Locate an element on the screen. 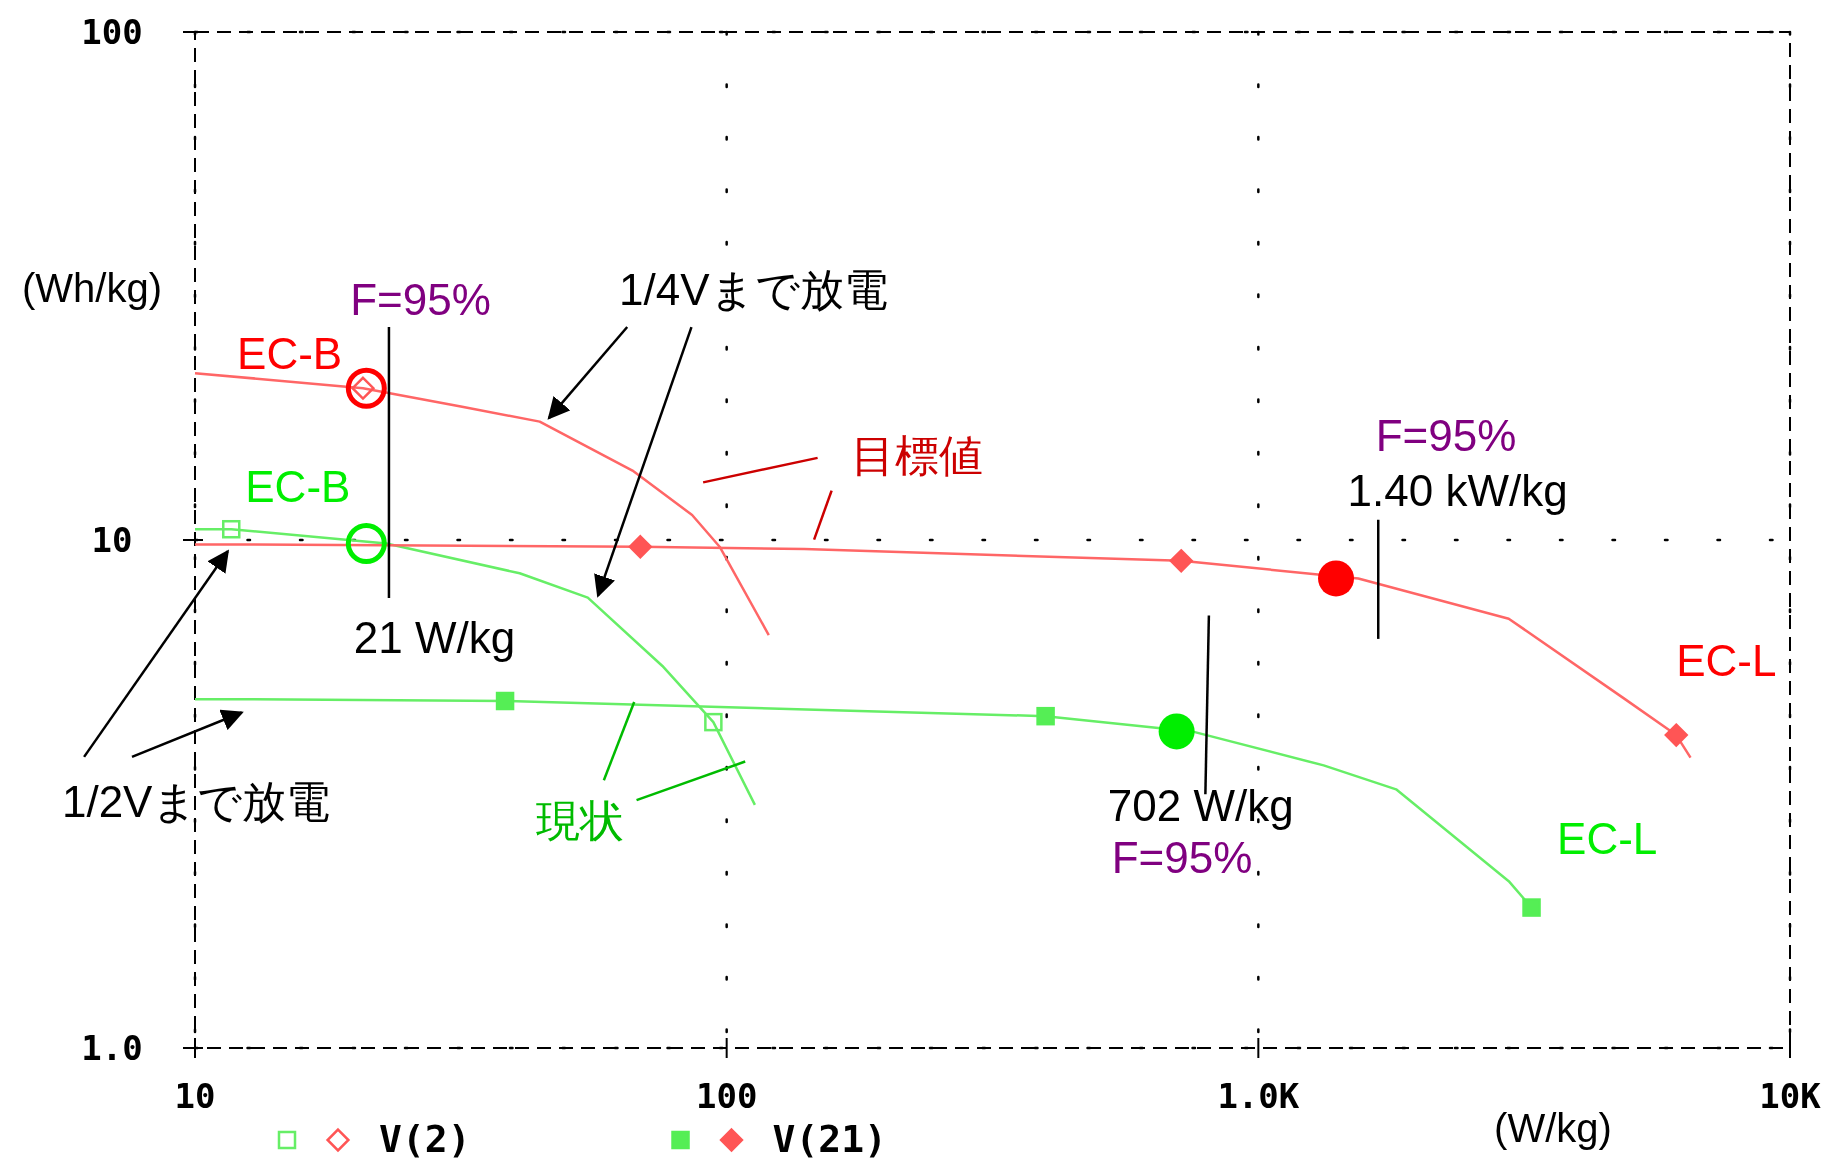  annotation: 1/2Vまで放電 is located at coordinates (196, 802).